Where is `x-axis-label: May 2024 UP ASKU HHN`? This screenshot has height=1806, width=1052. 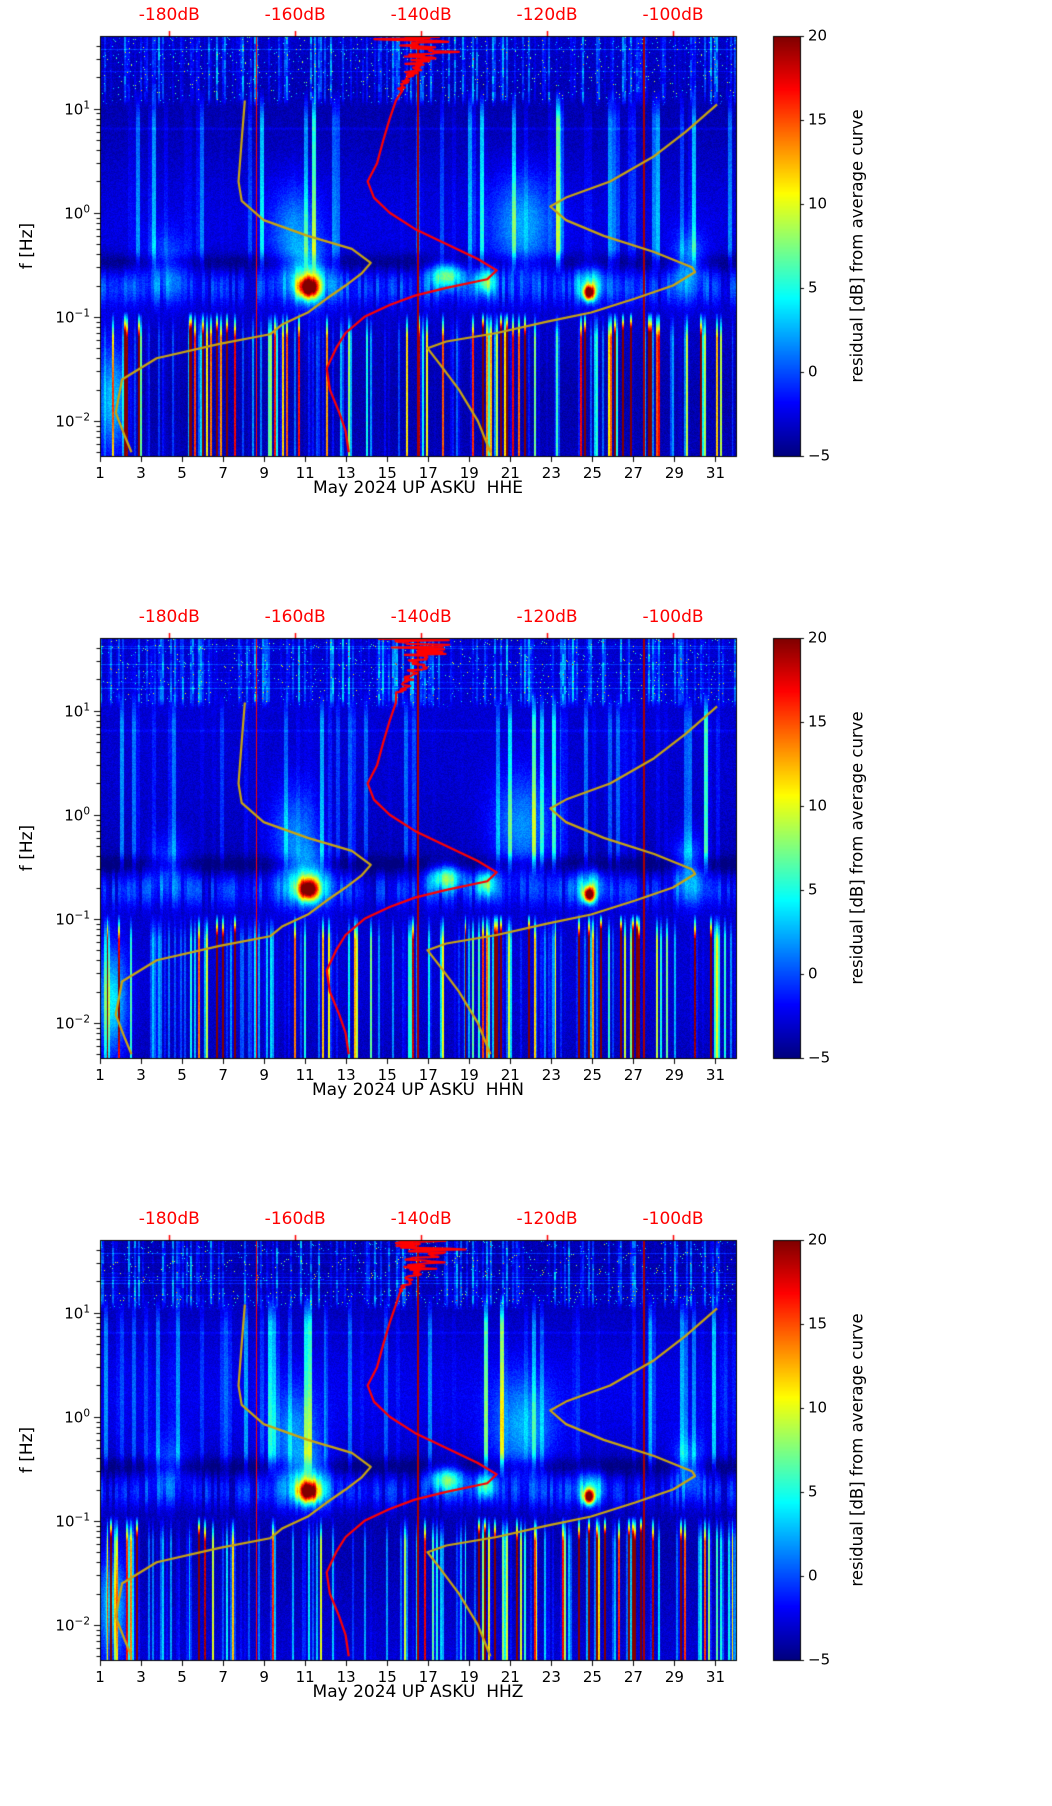 x-axis-label: May 2024 UP ASKU HHN is located at coordinates (418, 1090).